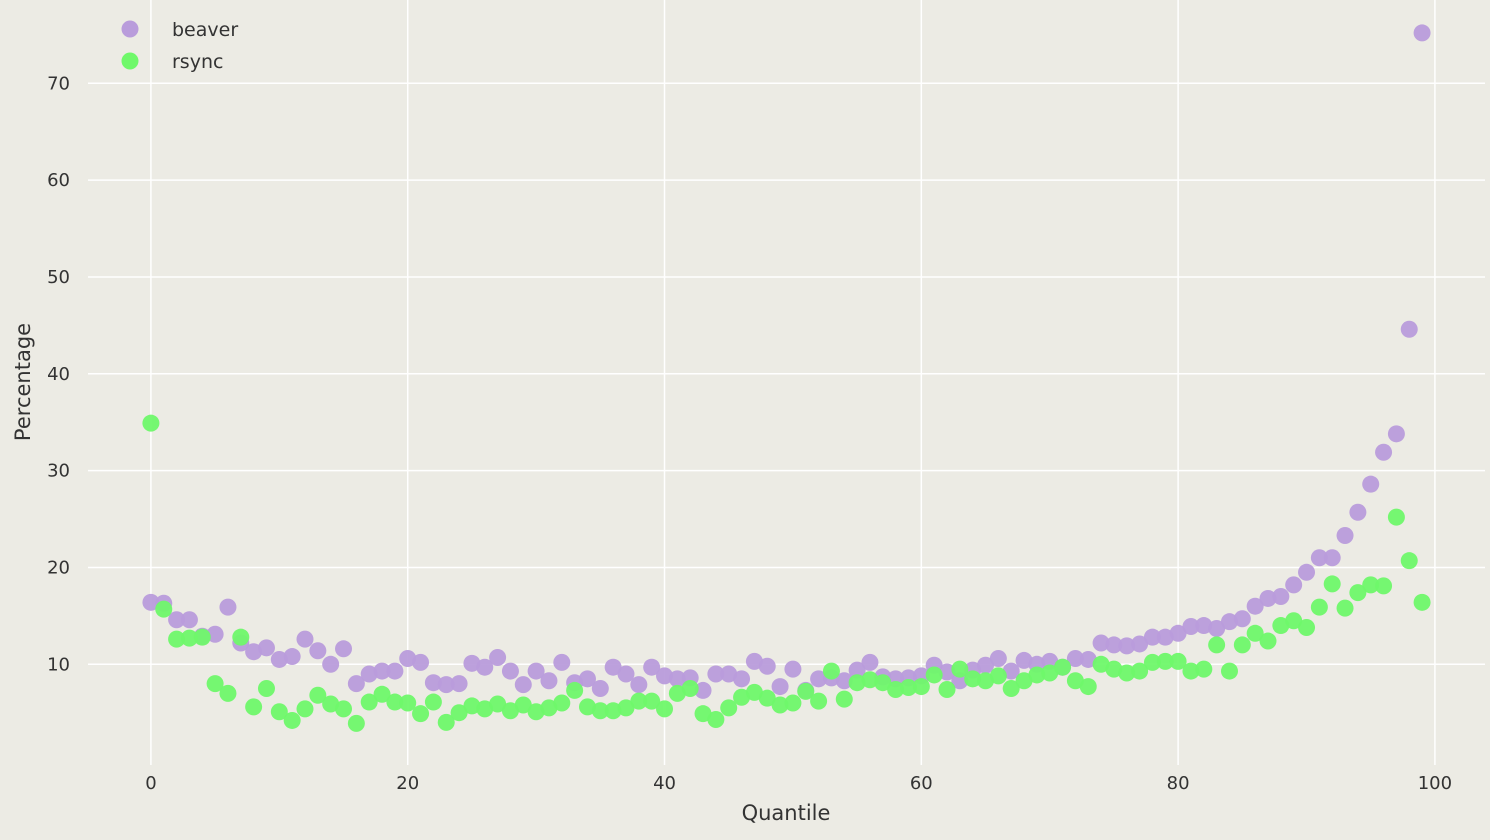  I want to click on y-tick-label: 30, so click(58, 471).